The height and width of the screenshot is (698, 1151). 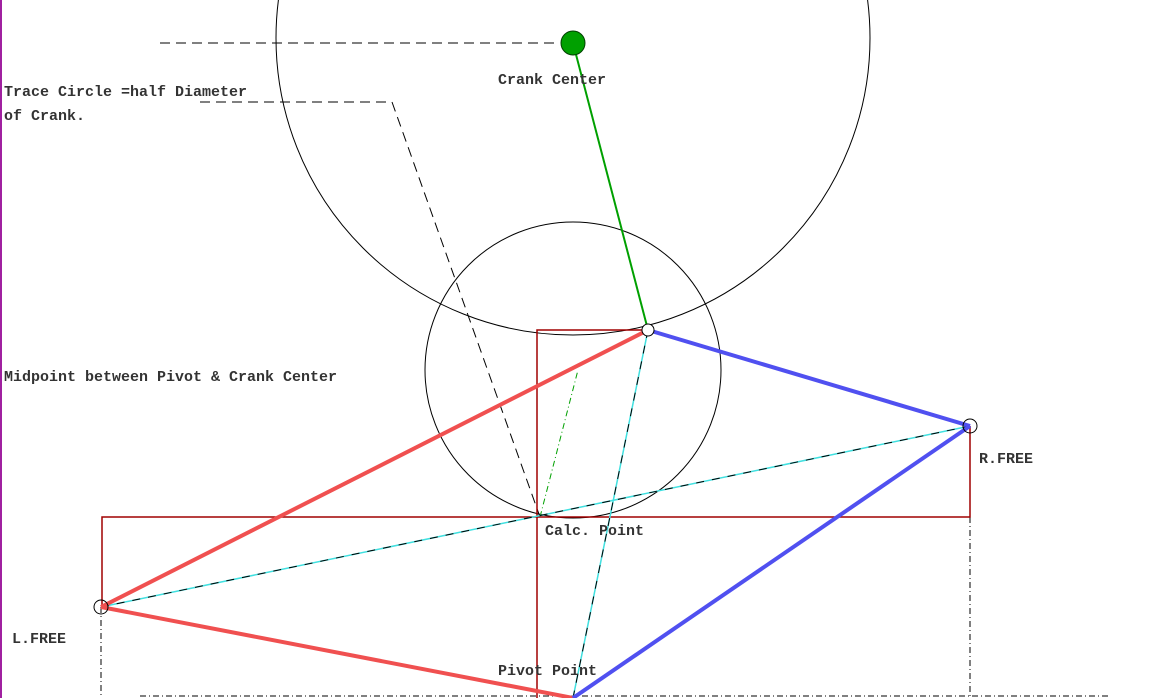 I want to click on label: Trace Circle =half Diameter, so click(x=125, y=92).